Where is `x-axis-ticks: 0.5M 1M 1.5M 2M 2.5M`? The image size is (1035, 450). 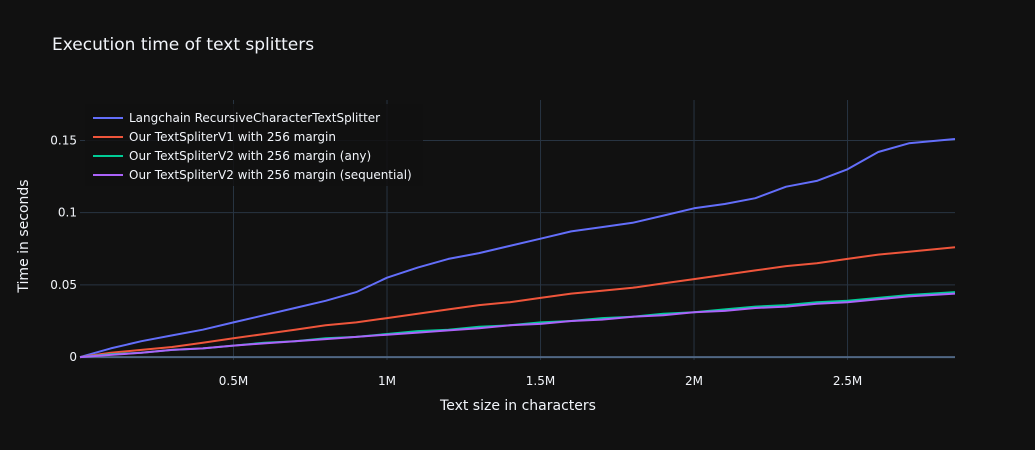 x-axis-ticks: 0.5M 1M 1.5M 2M 2.5M is located at coordinates (540, 381).